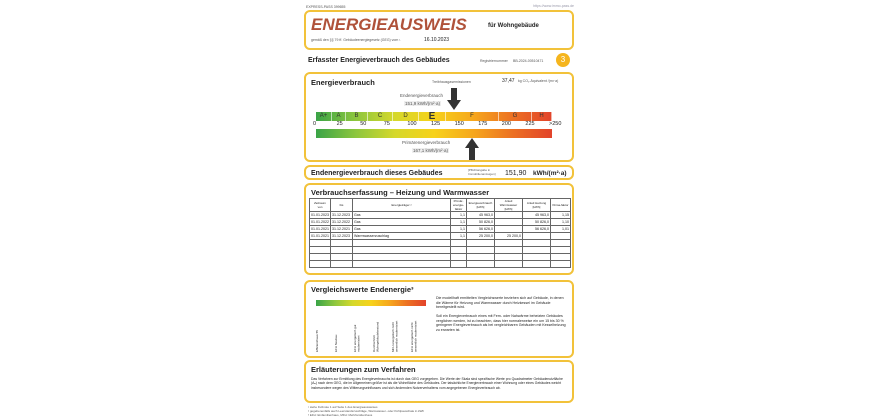  Describe the element at coordinates (320, 222) in the screenshot. I see `table-cell: 01.01.2022` at that location.